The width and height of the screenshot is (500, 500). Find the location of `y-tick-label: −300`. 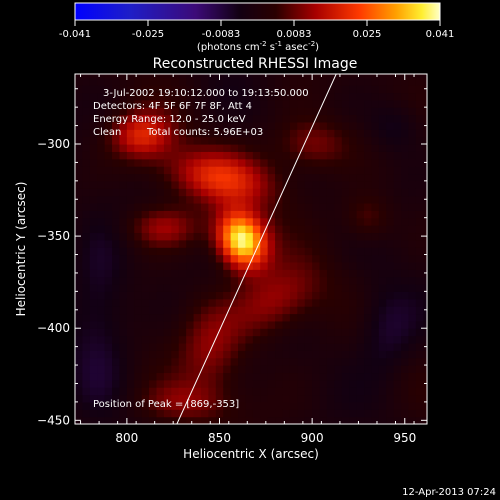

y-tick-label: −300 is located at coordinates (53, 144).